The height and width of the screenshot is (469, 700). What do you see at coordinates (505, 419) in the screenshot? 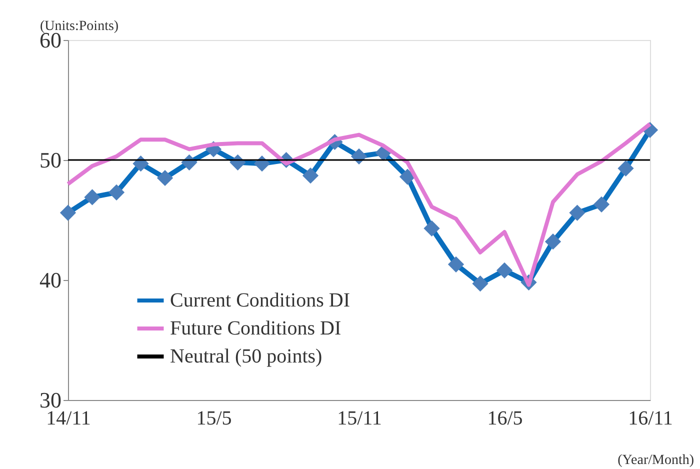
I see `x-tick-label: 16/5` at bounding box center [505, 419].